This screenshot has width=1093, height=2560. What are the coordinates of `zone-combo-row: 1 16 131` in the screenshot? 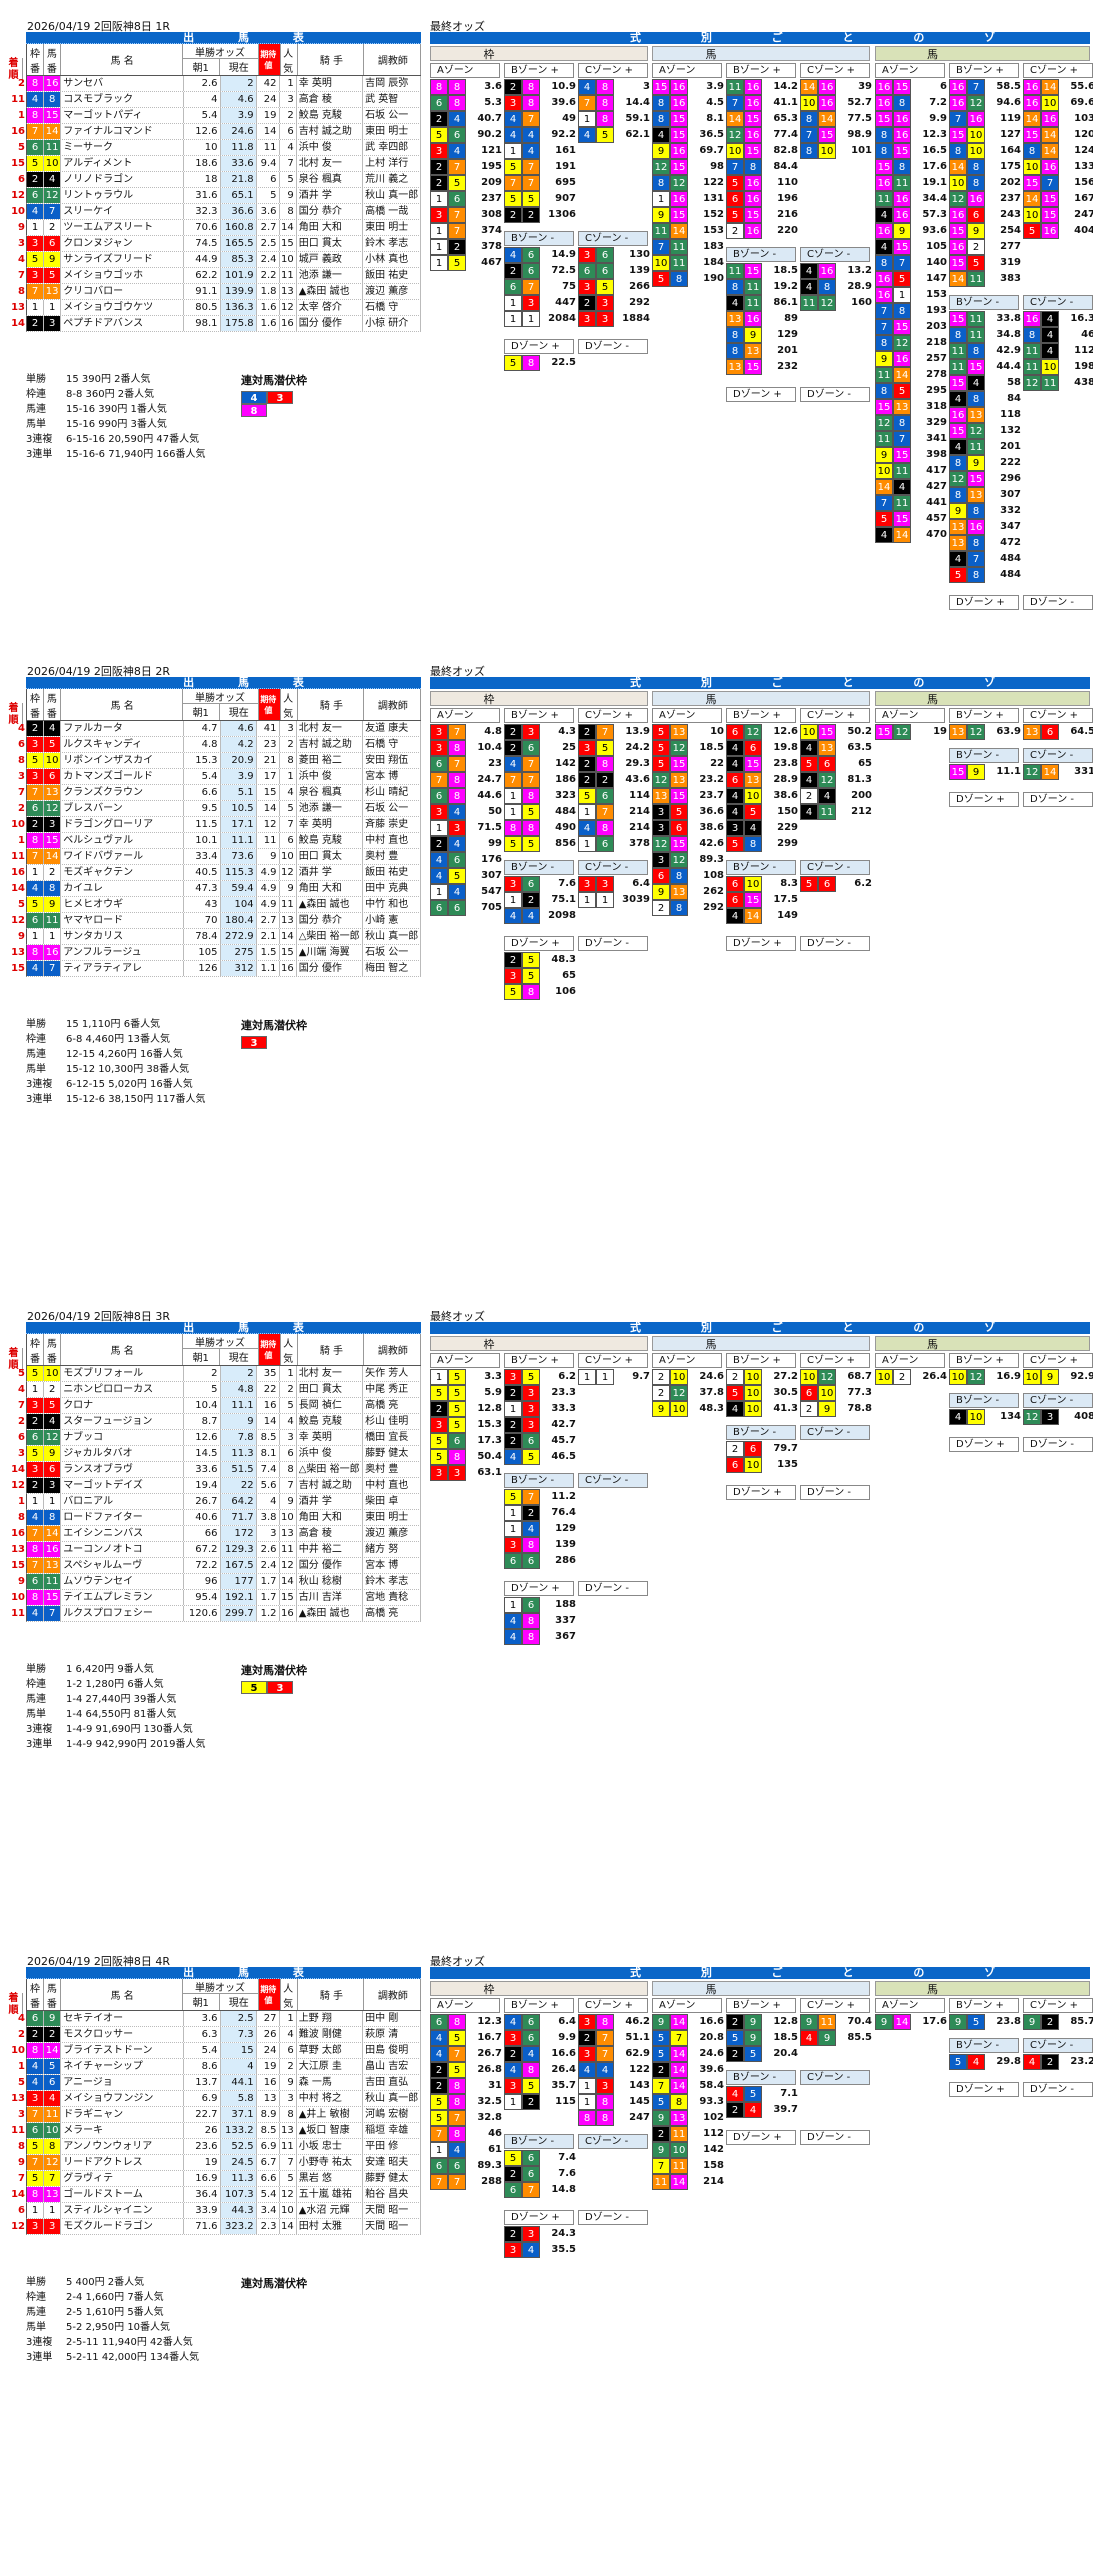 It's located at (689, 199).